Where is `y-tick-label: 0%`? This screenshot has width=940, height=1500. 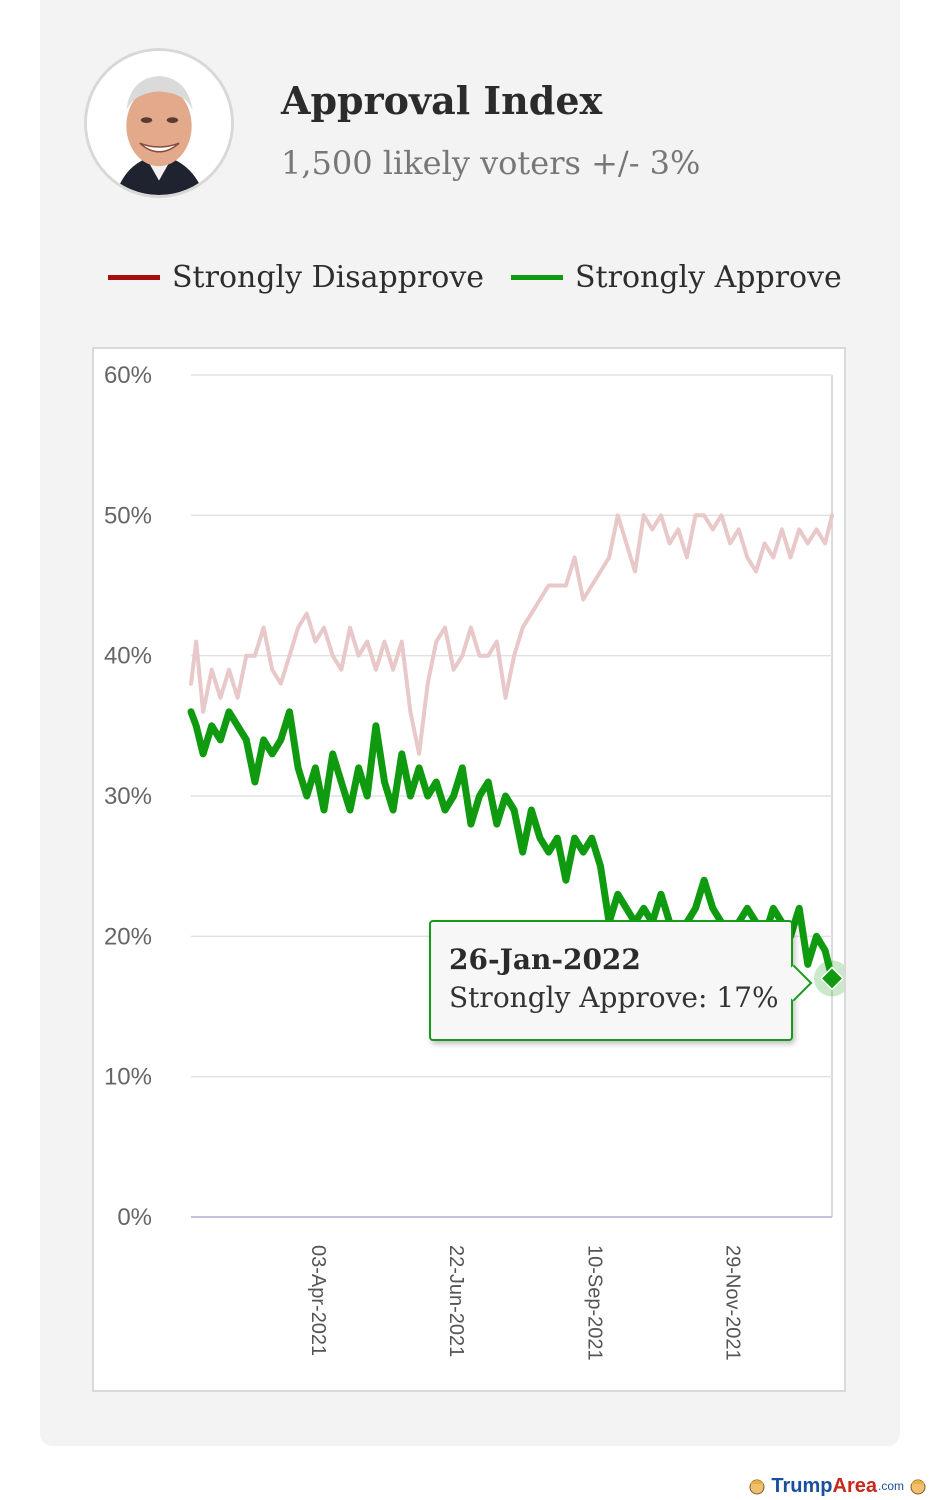
y-tick-label: 0% is located at coordinates (134, 1217).